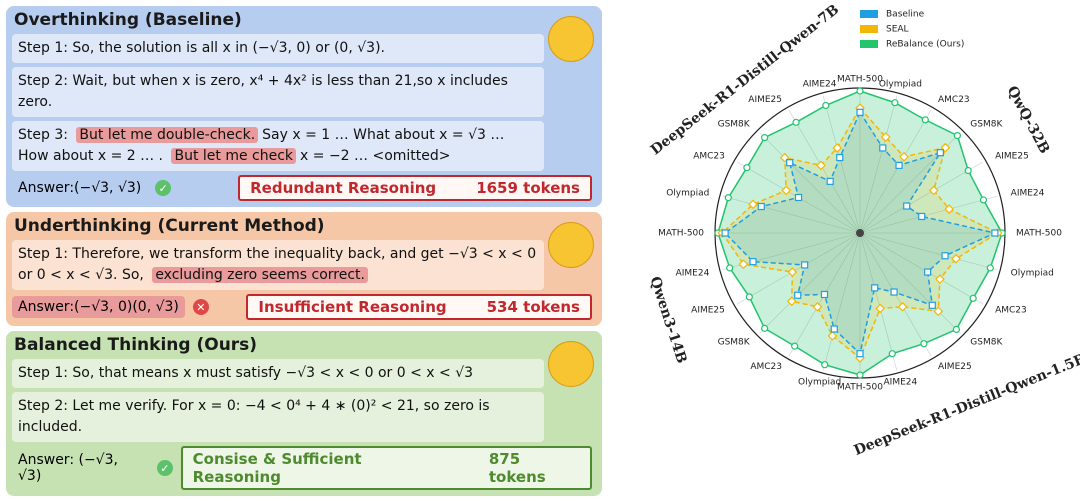 The width and height of the screenshot is (1080, 501). I want to click on center-dot, so click(860, 233).